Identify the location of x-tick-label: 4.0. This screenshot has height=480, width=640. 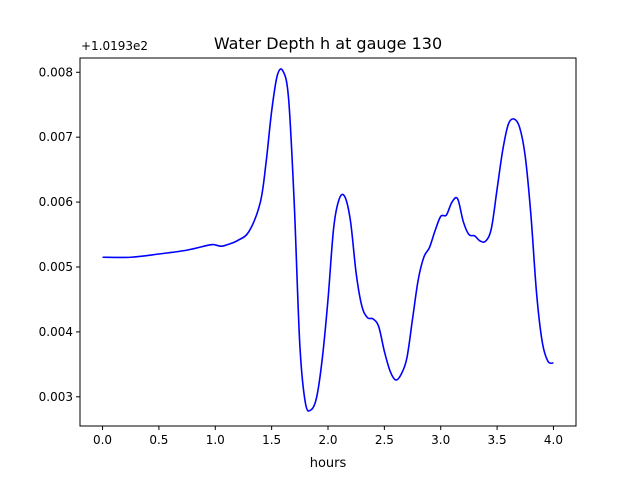
(553, 440).